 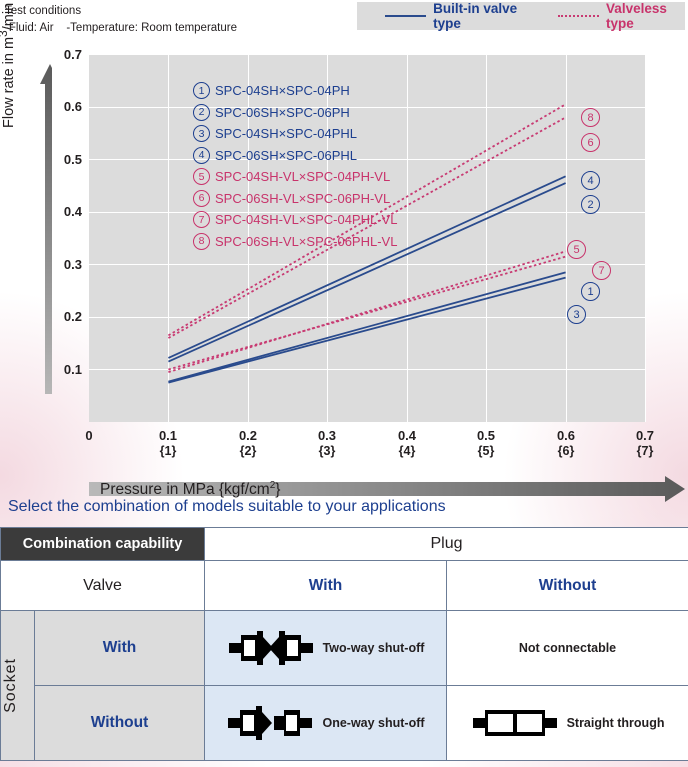 I want to click on x-tick-0.3-sub: {3}, so click(x=327, y=451).